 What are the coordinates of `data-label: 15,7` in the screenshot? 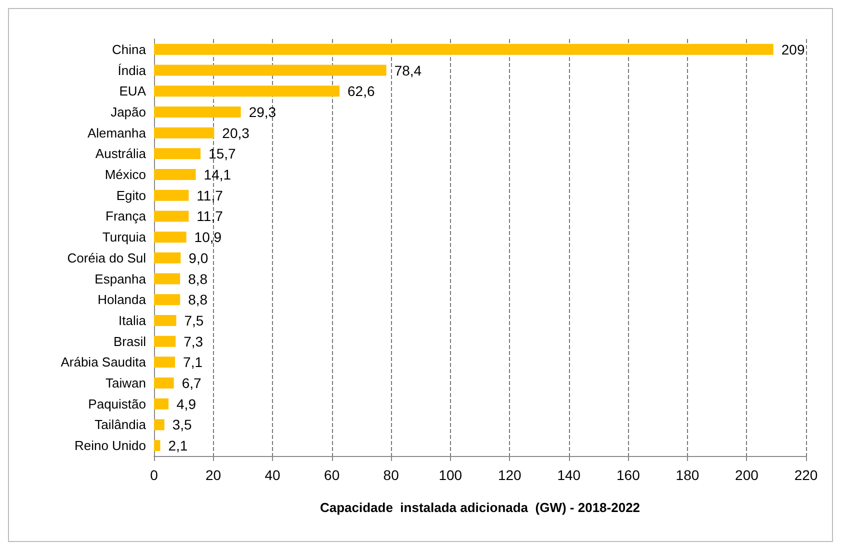 It's located at (222, 154).